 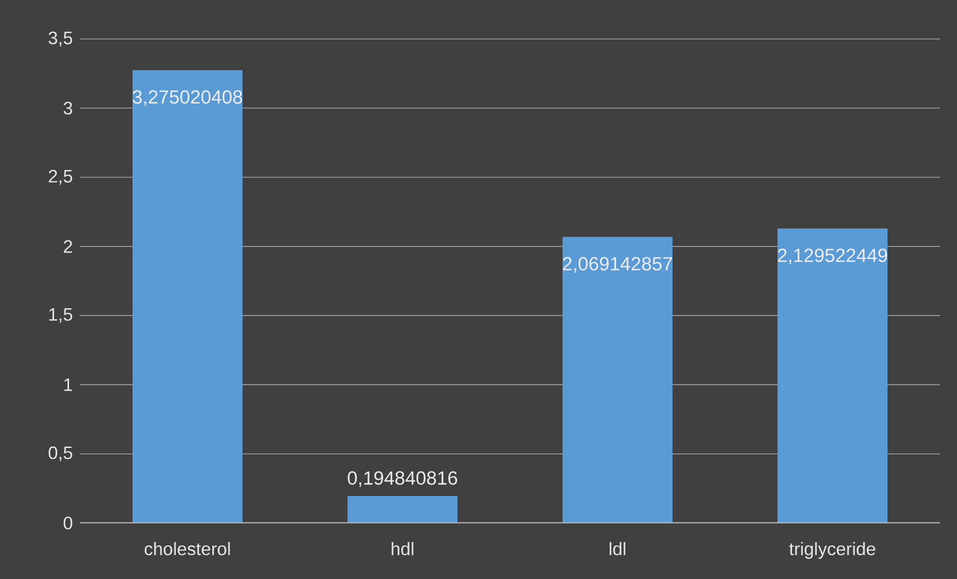 What do you see at coordinates (403, 479) in the screenshot?
I see `data-label: 0,194840816` at bounding box center [403, 479].